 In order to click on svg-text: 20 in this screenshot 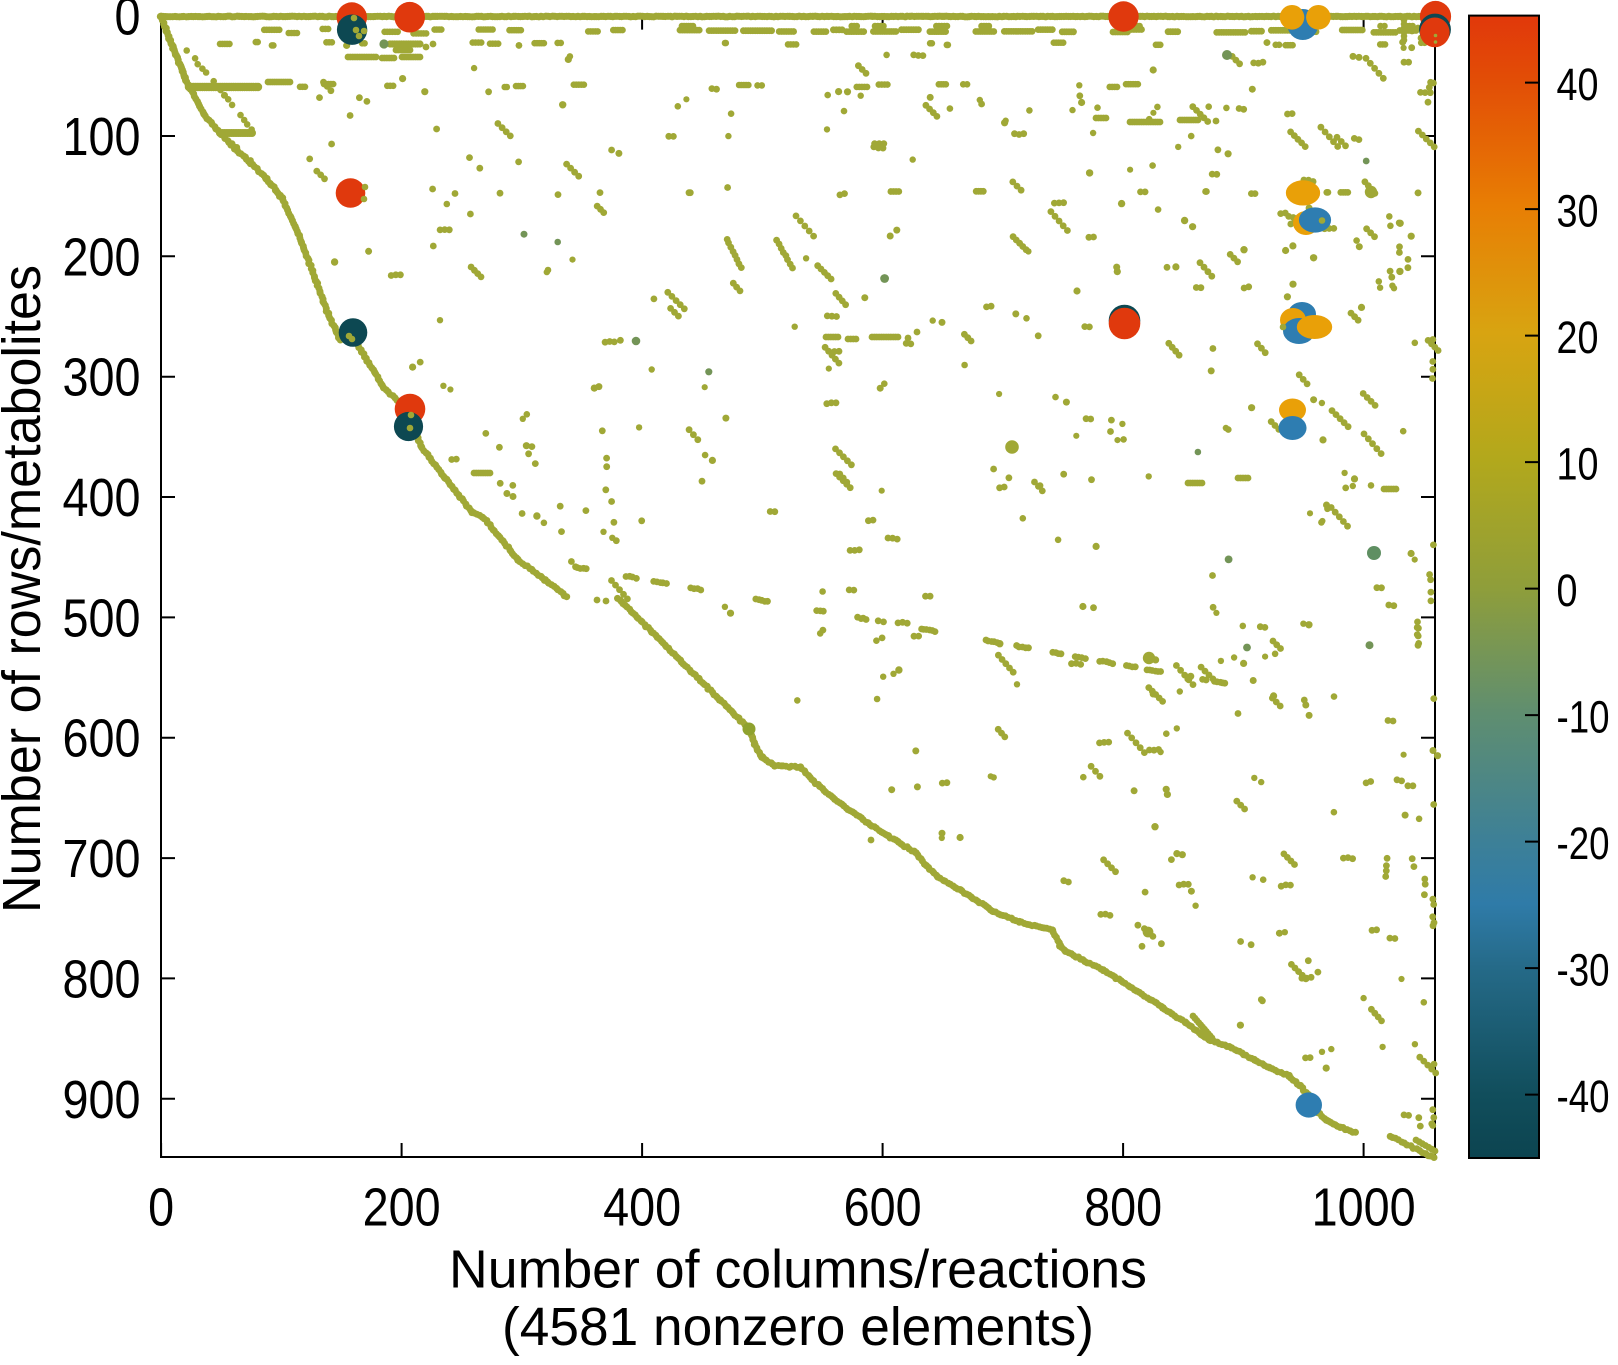, I will do `click(1578, 337)`.